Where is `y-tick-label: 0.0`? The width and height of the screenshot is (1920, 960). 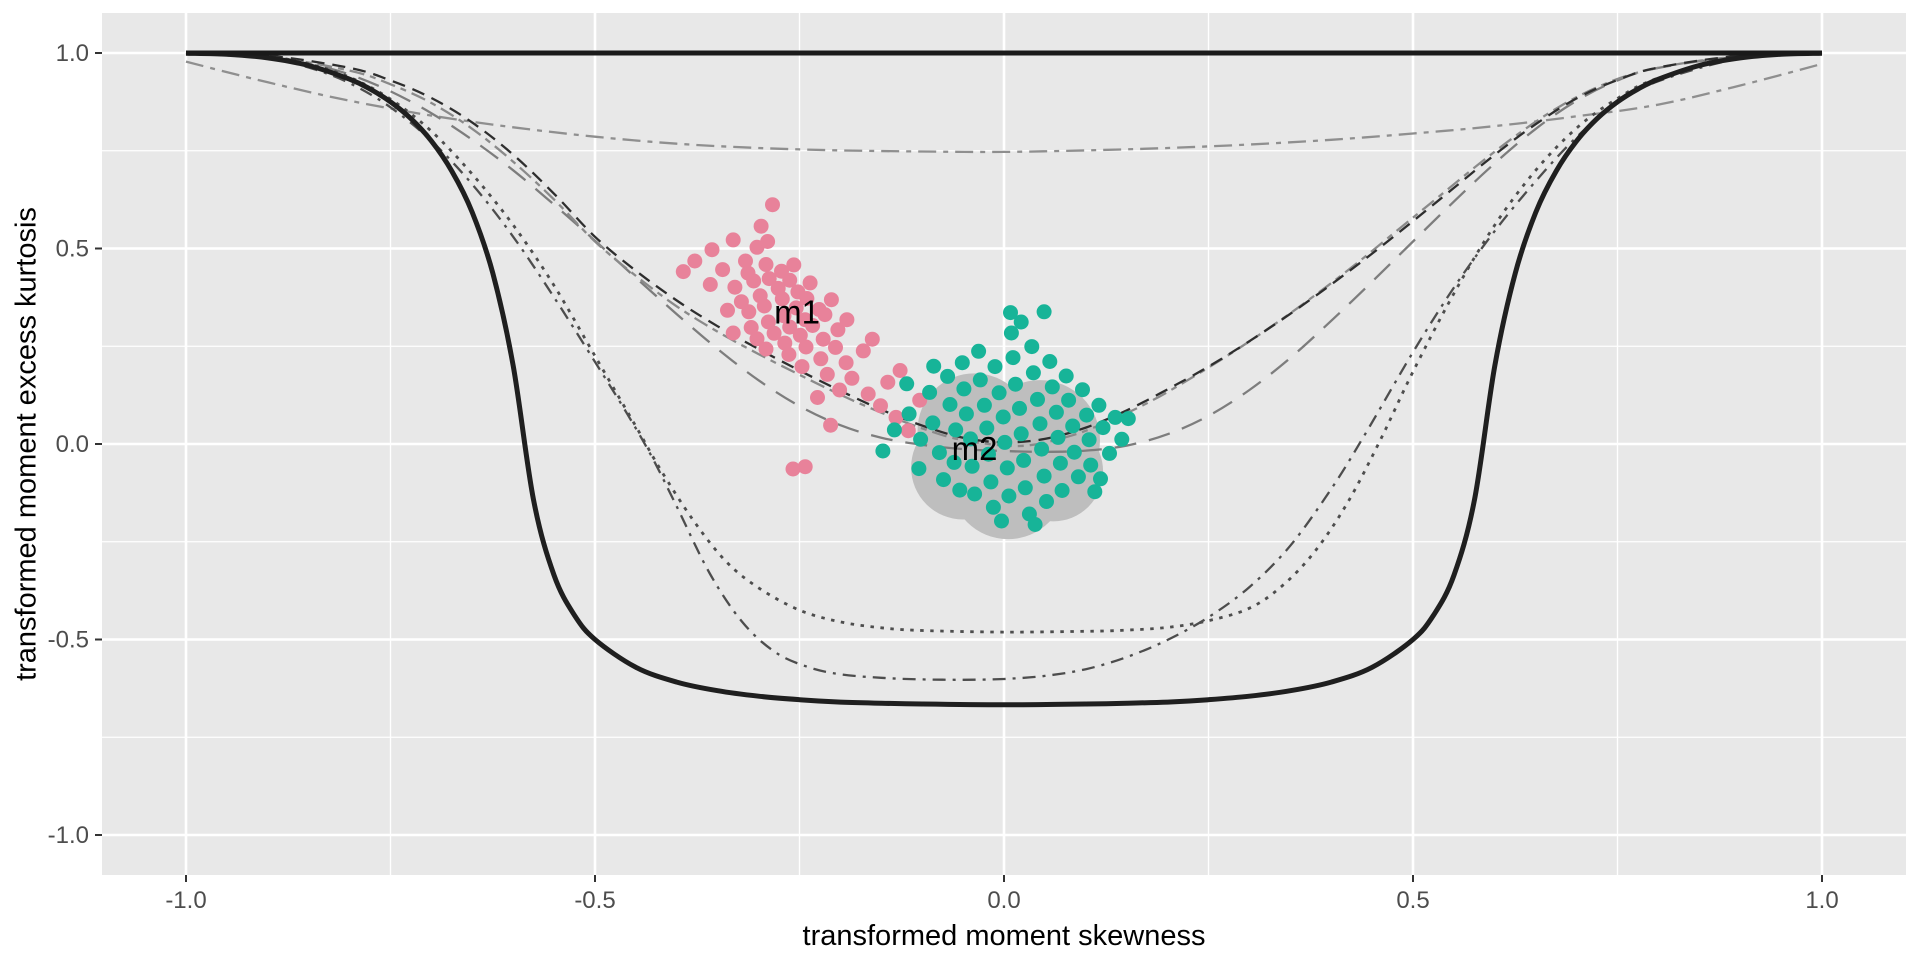 y-tick-label: 0.0 is located at coordinates (72, 444).